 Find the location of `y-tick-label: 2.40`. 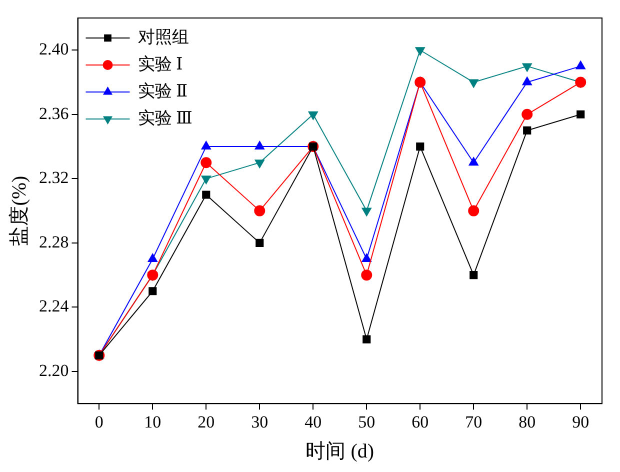

y-tick-label: 2.40 is located at coordinates (54, 49).